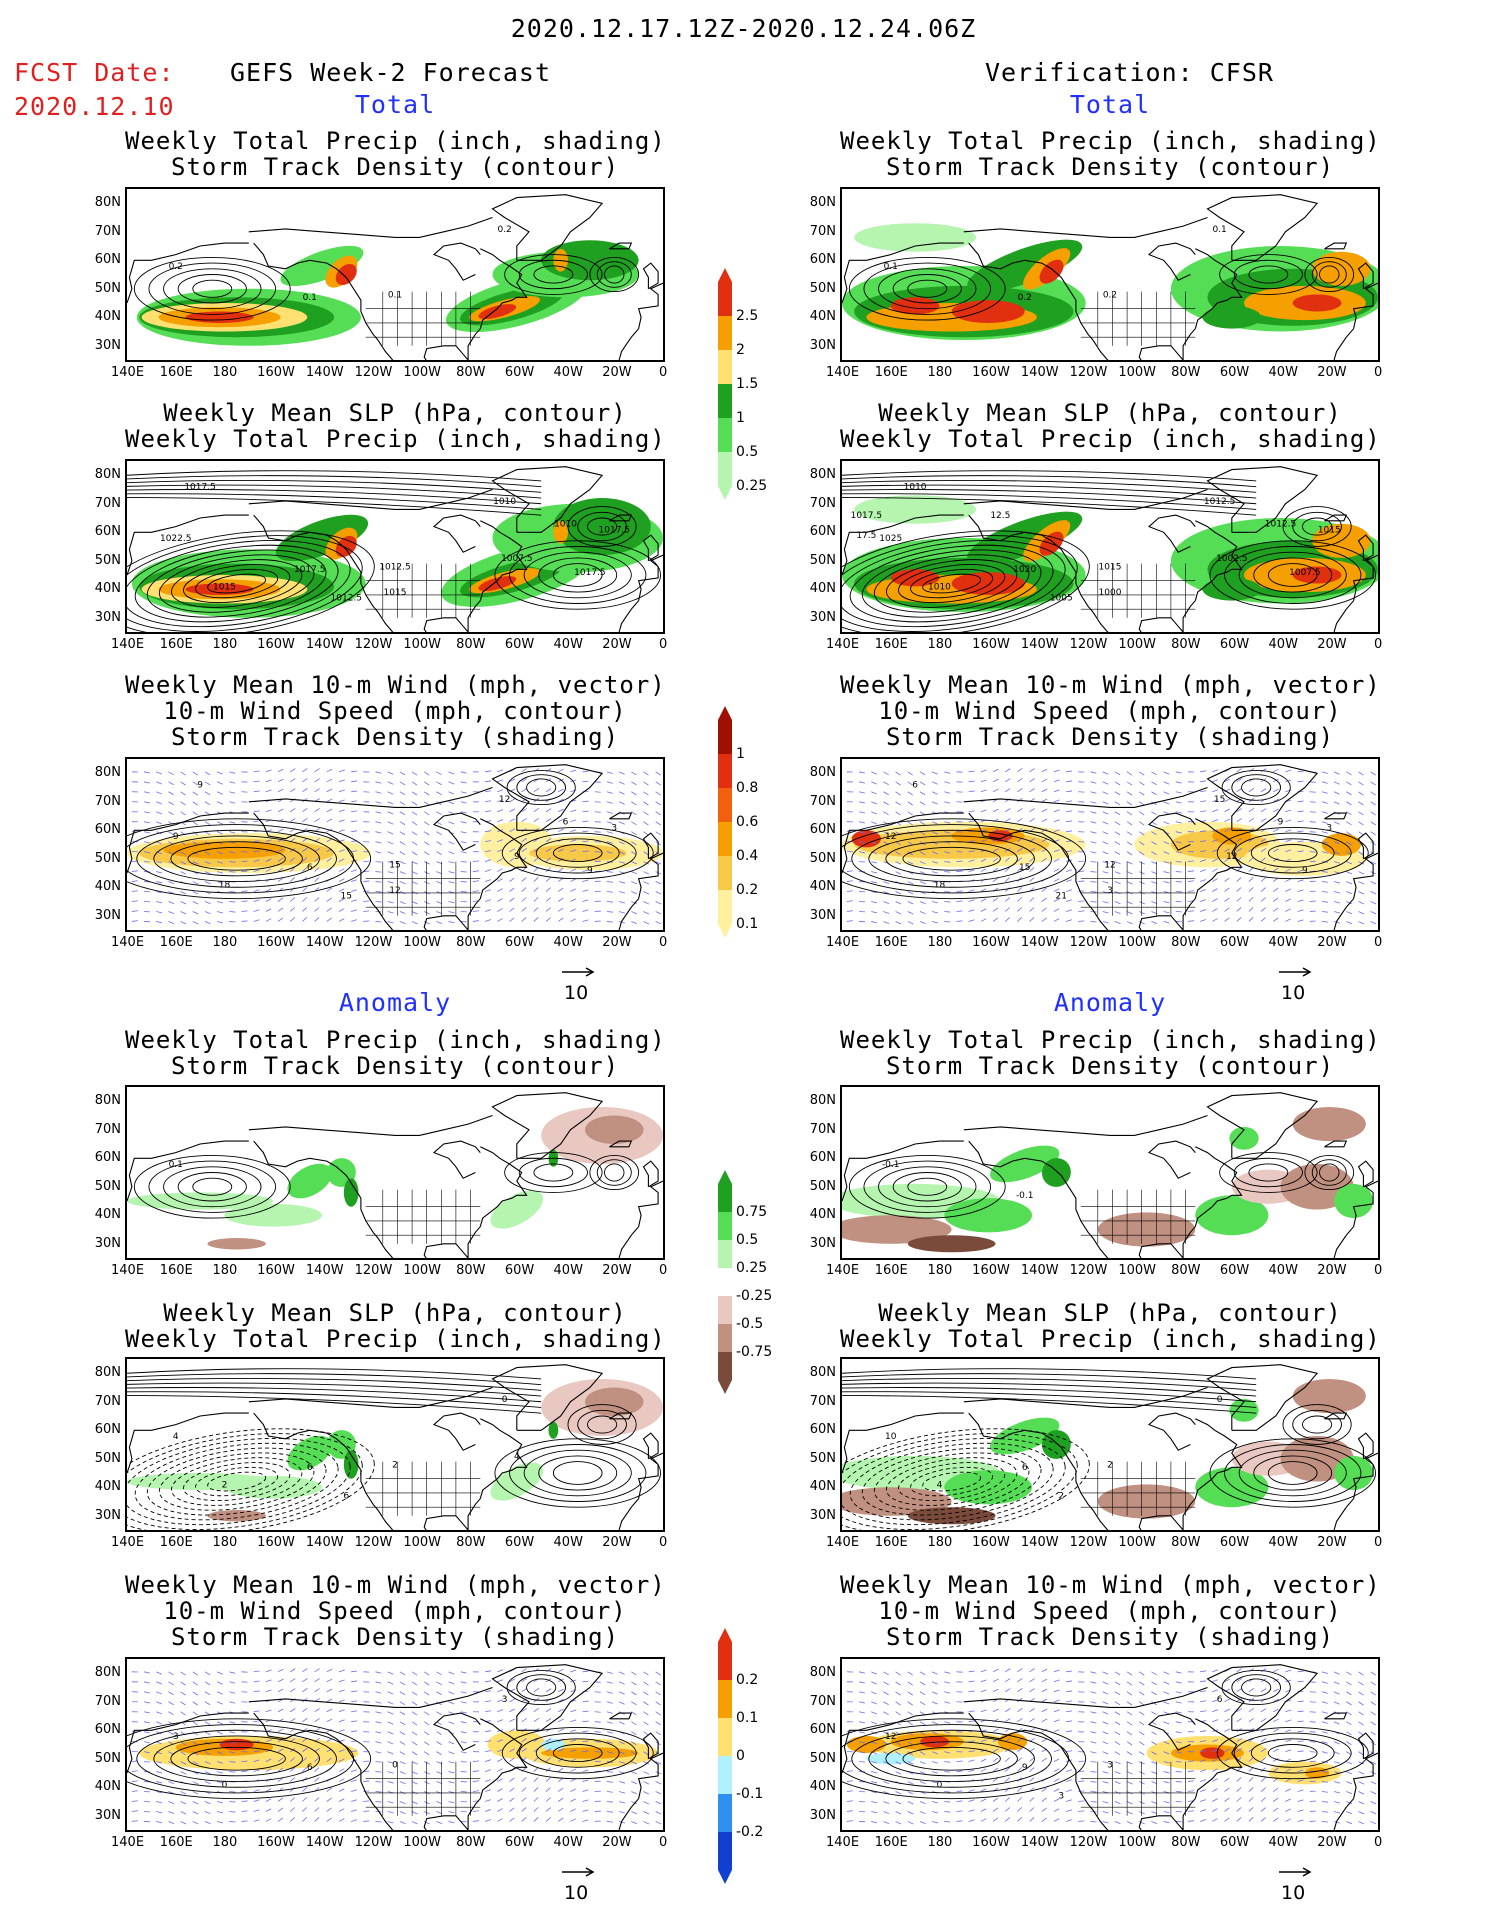  I want to click on contour-label: 4, so click(517, 1457).